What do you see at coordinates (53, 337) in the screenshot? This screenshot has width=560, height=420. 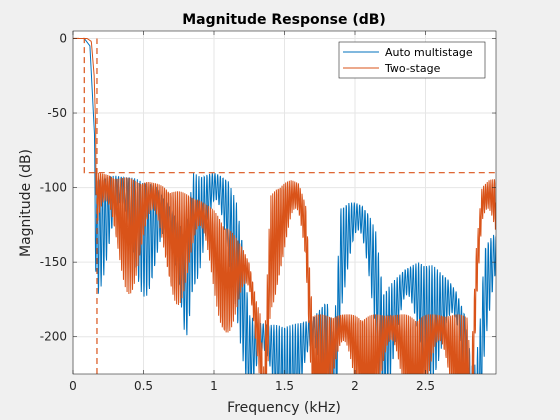 I see `y-tick-label: -200` at bounding box center [53, 337].